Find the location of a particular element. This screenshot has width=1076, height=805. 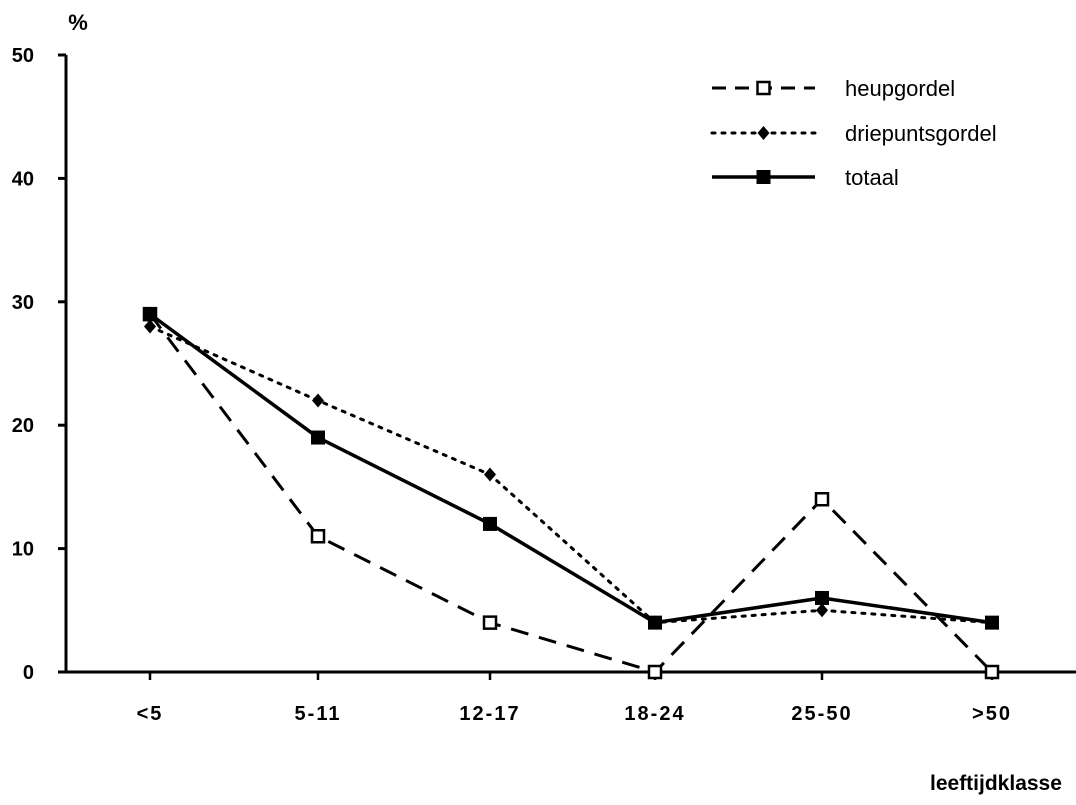

x-tick-label: 12-17 is located at coordinates (489, 714).